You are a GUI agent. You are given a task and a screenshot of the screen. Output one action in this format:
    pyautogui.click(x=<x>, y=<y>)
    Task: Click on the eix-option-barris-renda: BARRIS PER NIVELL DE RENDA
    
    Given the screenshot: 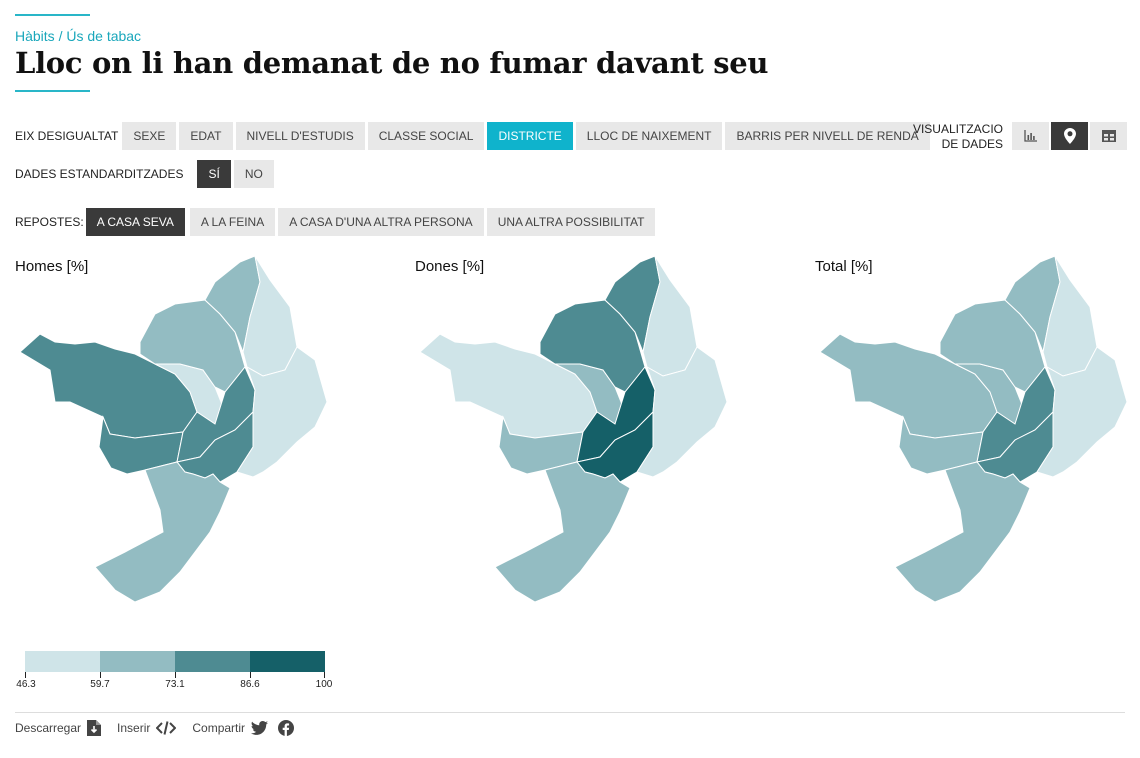 What is the action you would take?
    pyautogui.click(x=827, y=136)
    